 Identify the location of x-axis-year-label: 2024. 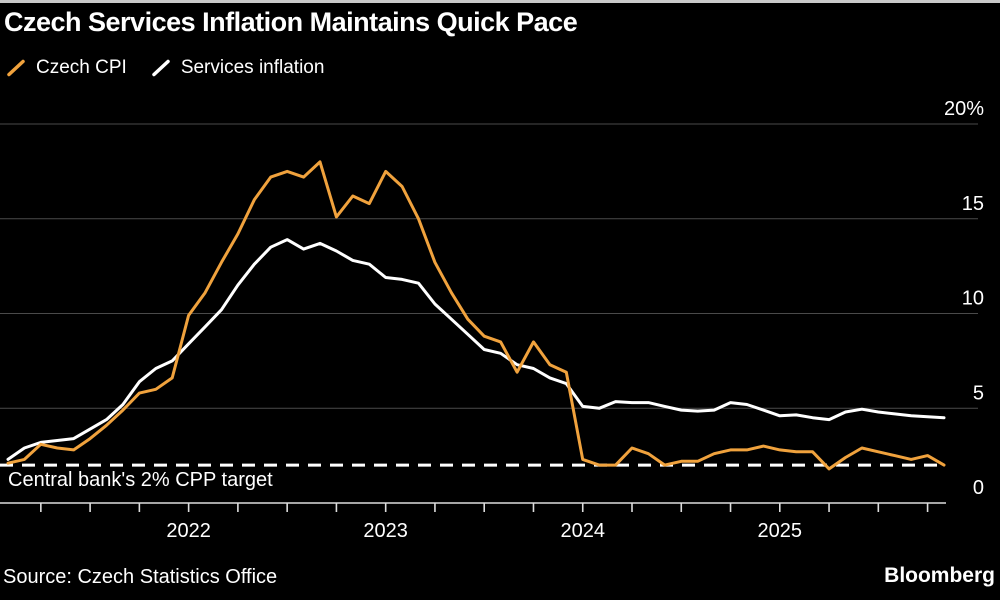
(582, 531).